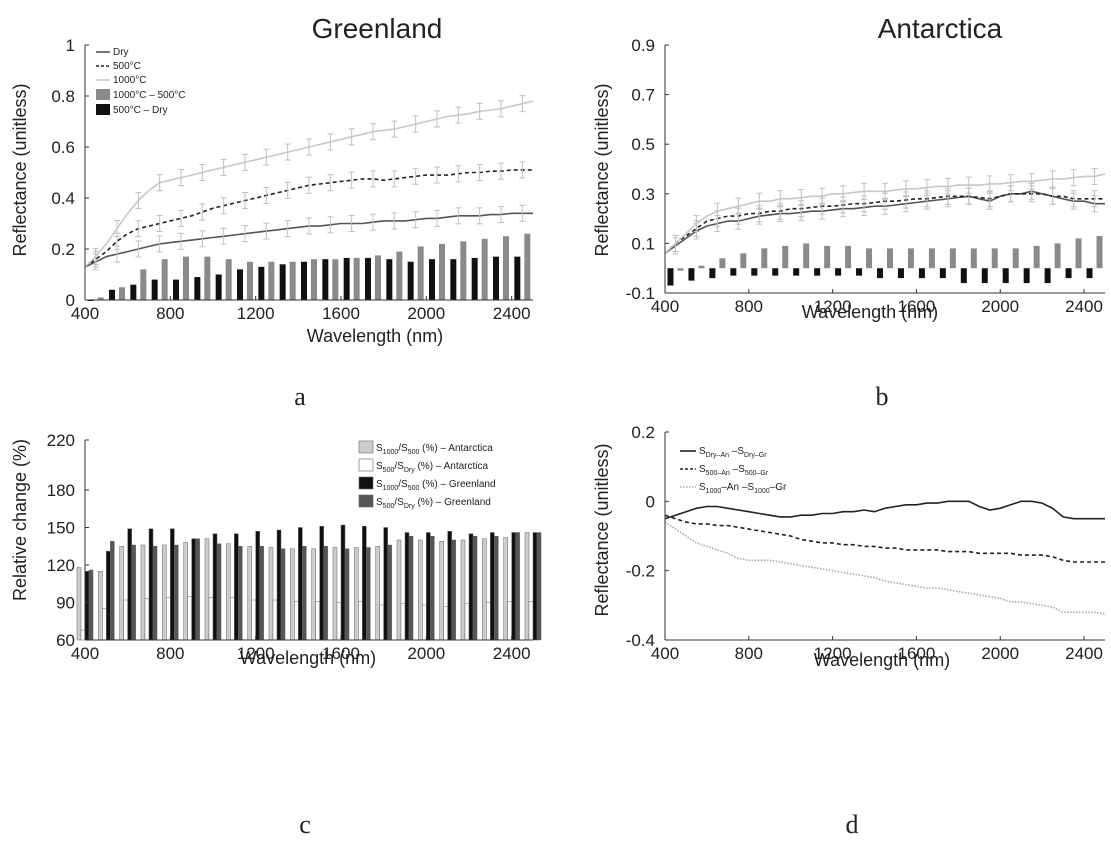 This screenshot has height=841, width=1111. Describe the element at coordinates (121, 52) in the screenshot. I see `legend-a-dry: Dry` at that location.